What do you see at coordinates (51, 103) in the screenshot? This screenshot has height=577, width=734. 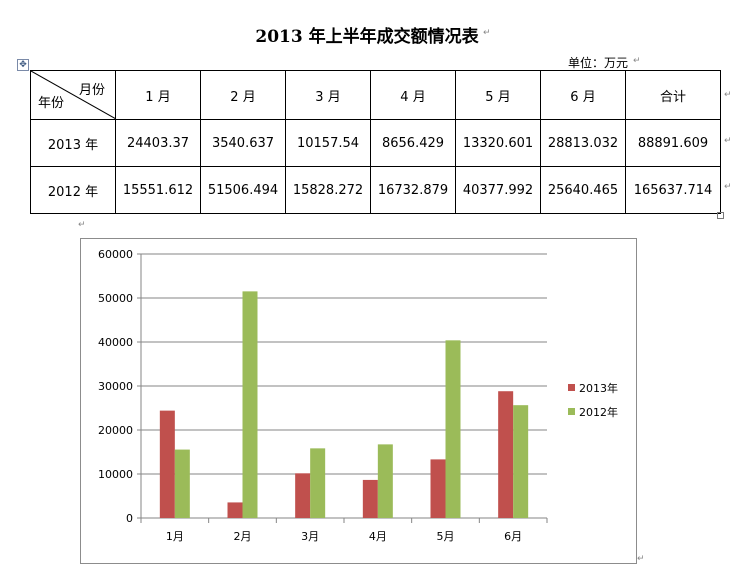 I see `corner-year-label: 年份` at bounding box center [51, 103].